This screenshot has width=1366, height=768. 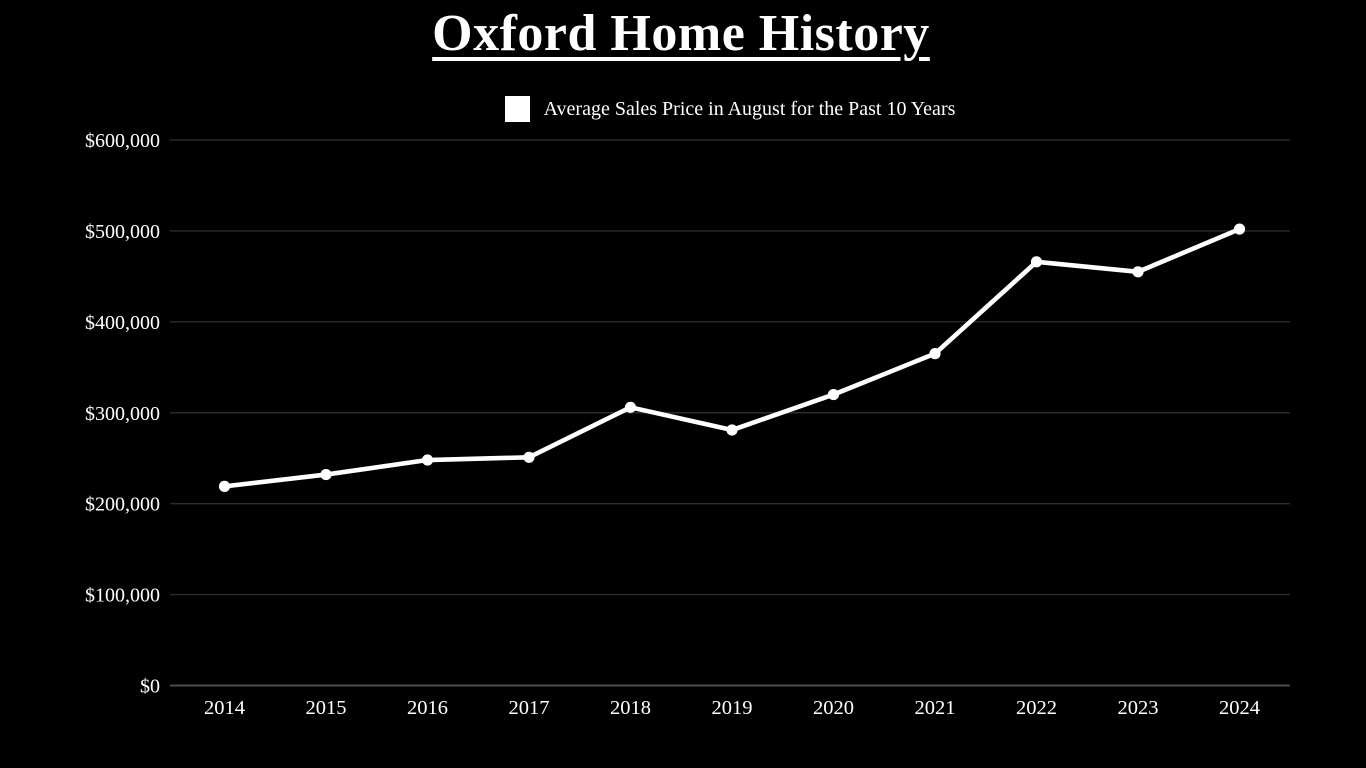 I want to click on x-tick-label: 2024, so click(x=1239, y=708).